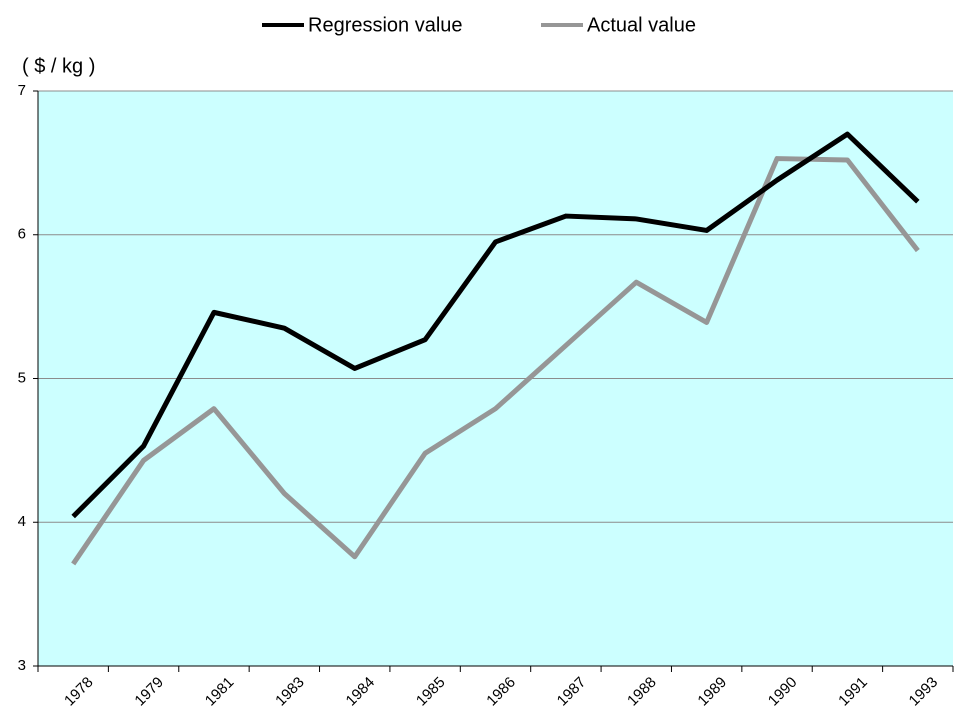  What do you see at coordinates (79, 692) in the screenshot?
I see `x-tick-label: 1978` at bounding box center [79, 692].